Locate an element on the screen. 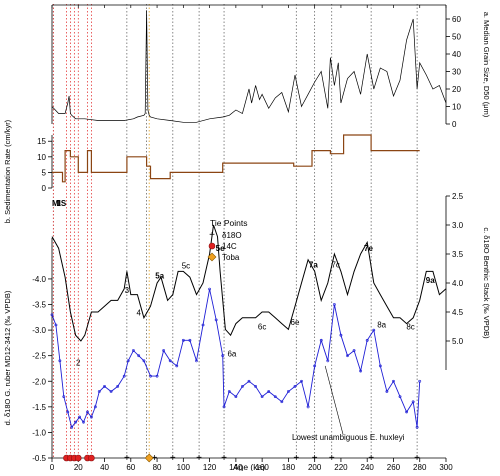 Image resolution: width=500 pixels, height=476 pixels. x-tick-label: 280 is located at coordinates (420, 467).